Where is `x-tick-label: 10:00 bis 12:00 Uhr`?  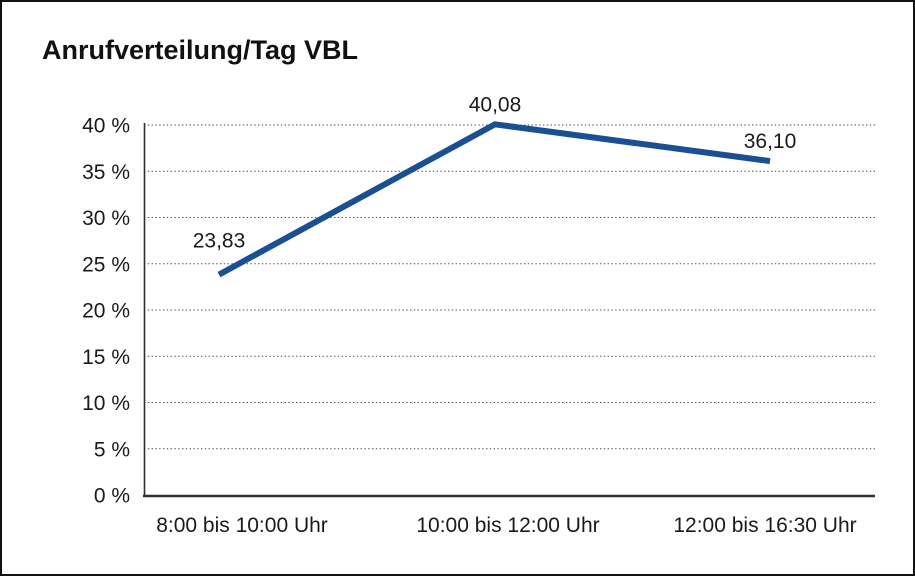 x-tick-label: 10:00 bis 12:00 Uhr is located at coordinates (507, 525).